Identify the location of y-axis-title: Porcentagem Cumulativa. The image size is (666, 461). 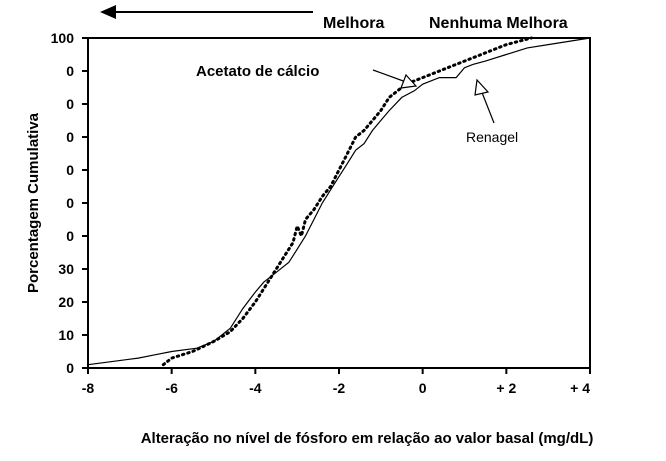
(33, 202).